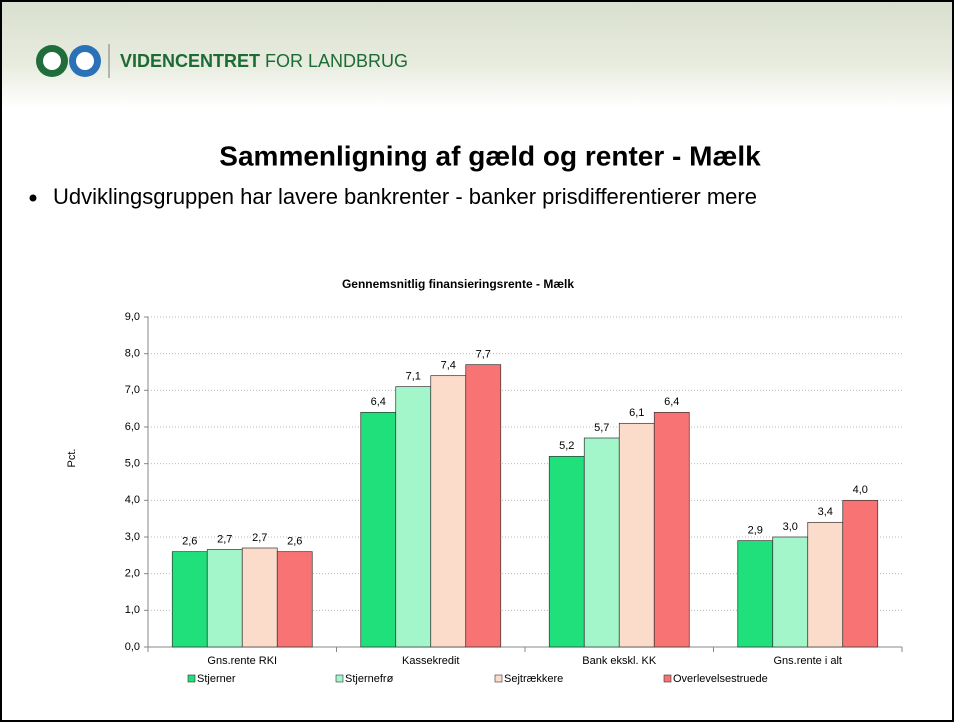 The image size is (954, 722). Describe the element at coordinates (566, 446) in the screenshot. I see `data-label: 5,2` at that location.